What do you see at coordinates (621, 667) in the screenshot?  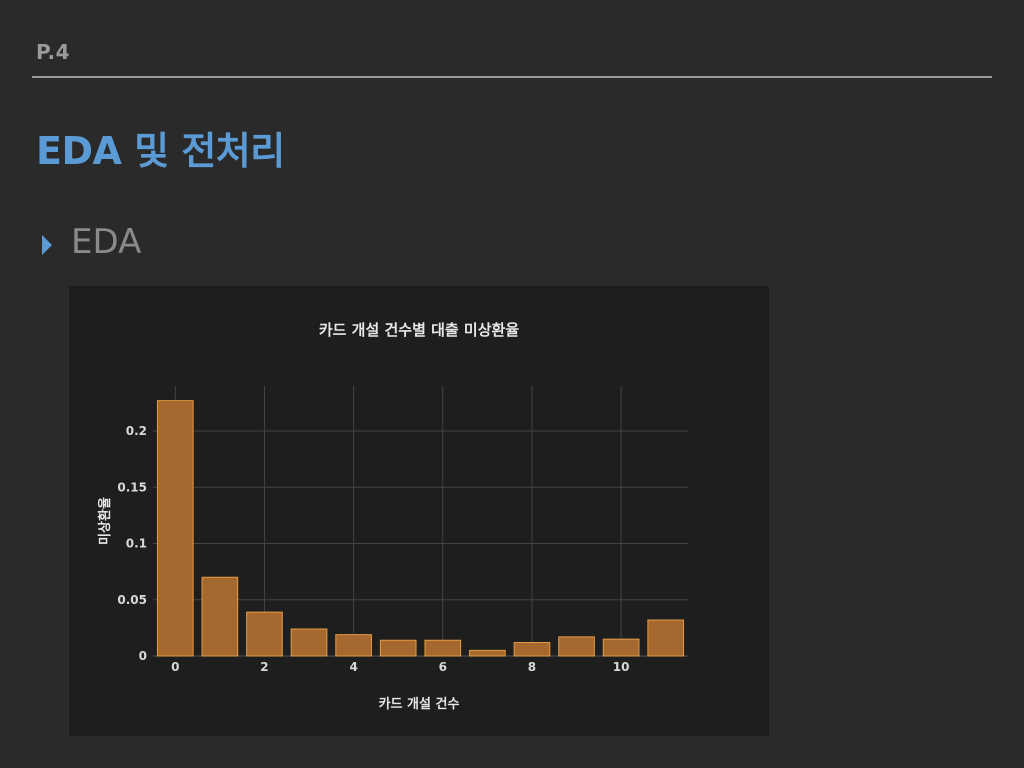 I see `x-tick-label: 10` at bounding box center [621, 667].